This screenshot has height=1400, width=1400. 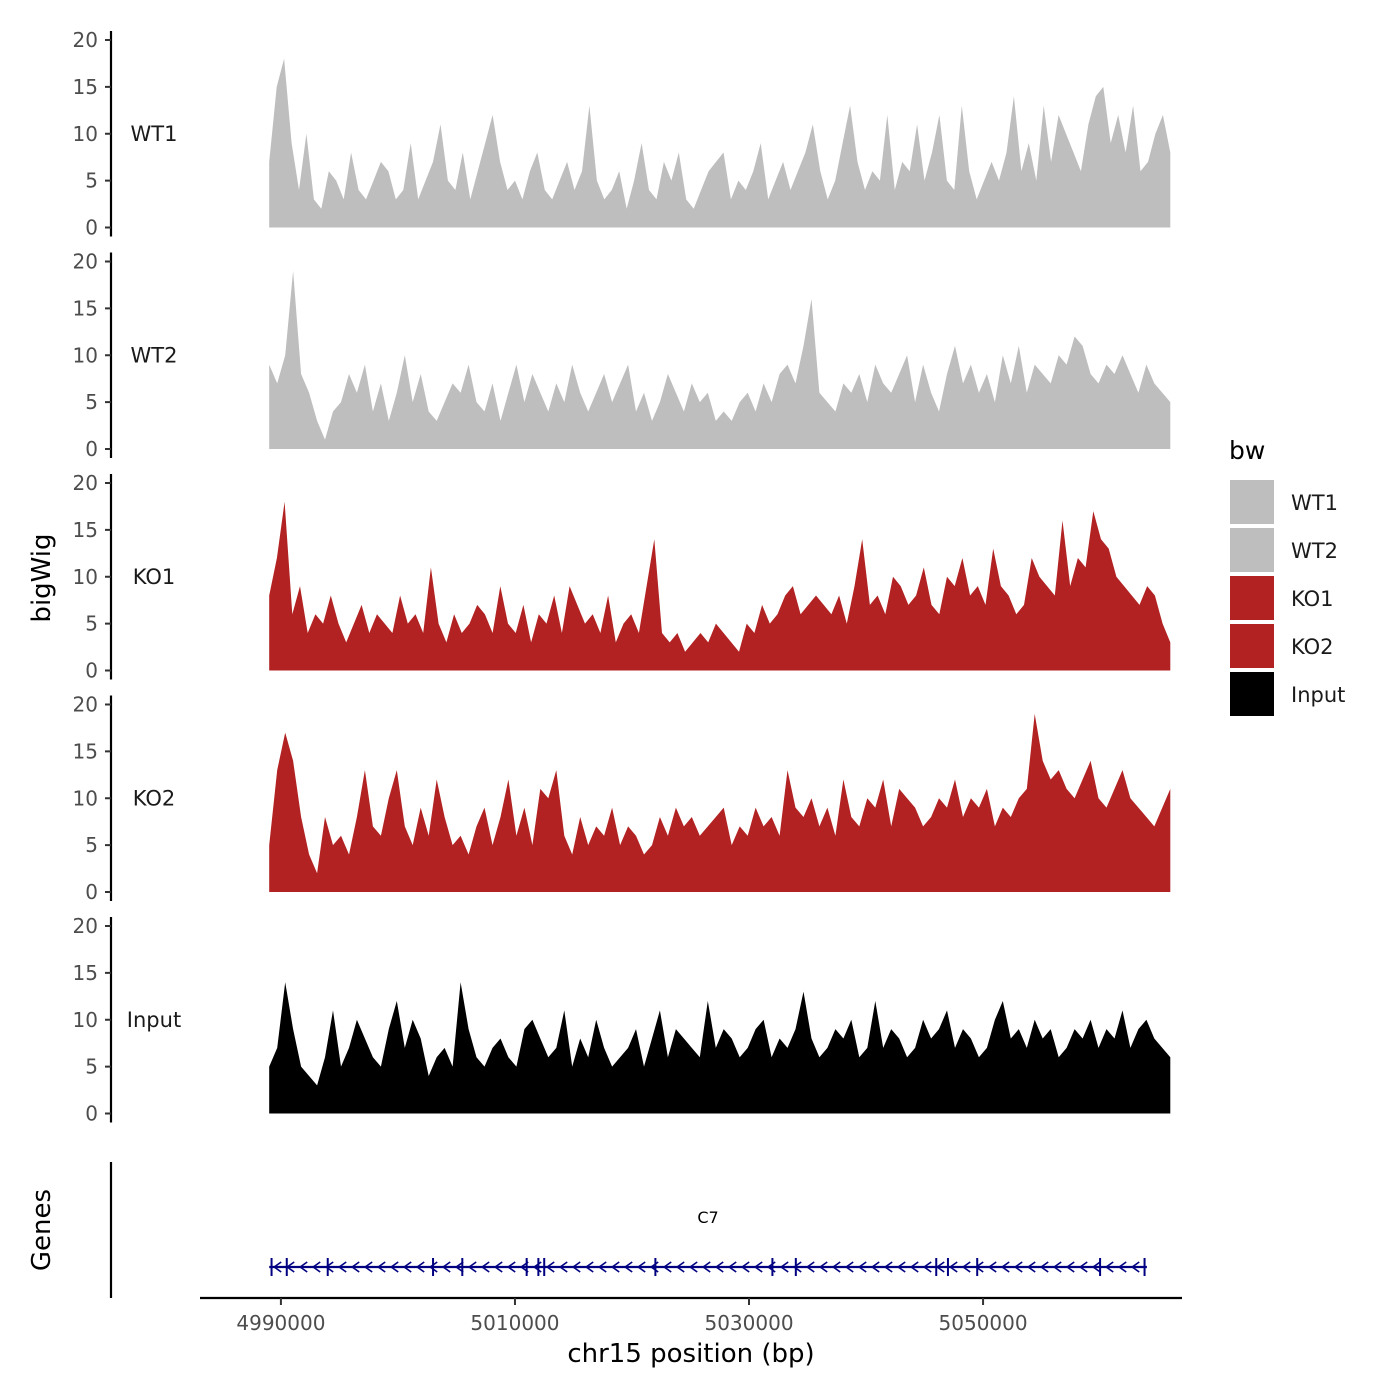 I want to click on x-tick-label: 5050000, so click(x=983, y=1323).